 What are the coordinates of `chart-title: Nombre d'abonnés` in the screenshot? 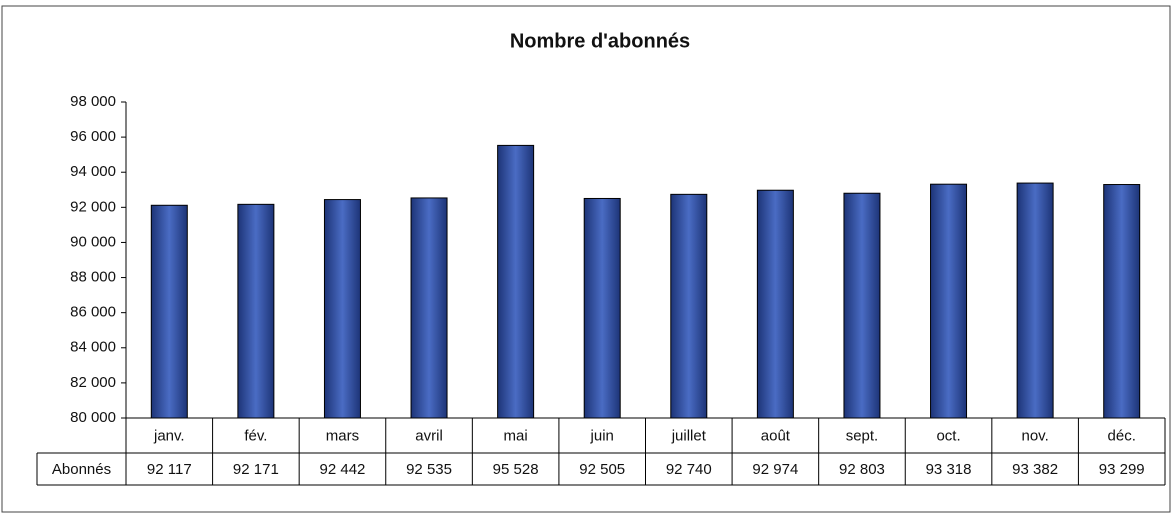 It's located at (600, 41).